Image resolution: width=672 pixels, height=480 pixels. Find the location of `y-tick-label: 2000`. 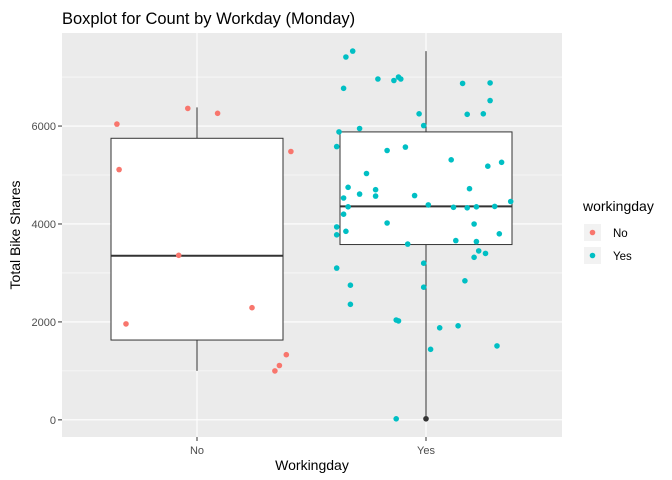

y-tick-label: 2000 is located at coordinates (44, 323).